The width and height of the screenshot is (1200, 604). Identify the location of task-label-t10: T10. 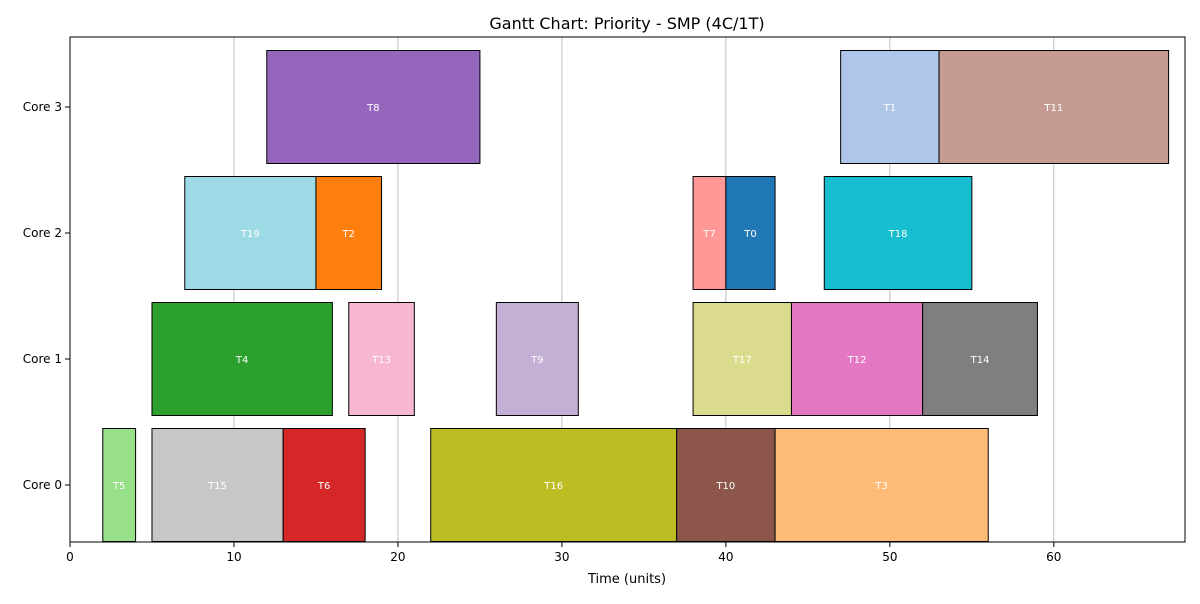
(725, 486).